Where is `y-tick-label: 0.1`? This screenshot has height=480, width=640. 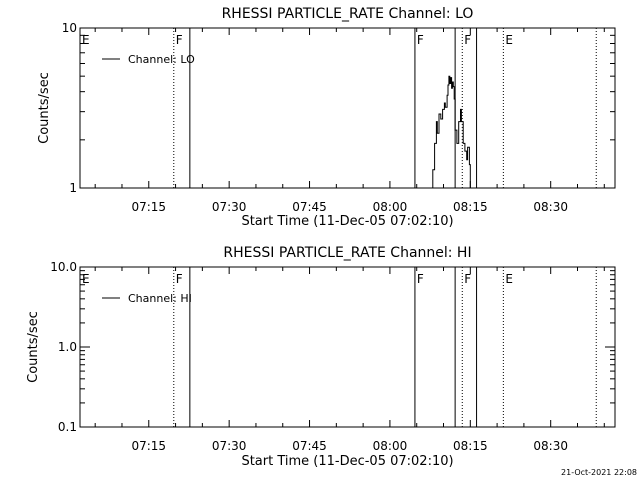 y-tick-label: 0.1 is located at coordinates (67, 427).